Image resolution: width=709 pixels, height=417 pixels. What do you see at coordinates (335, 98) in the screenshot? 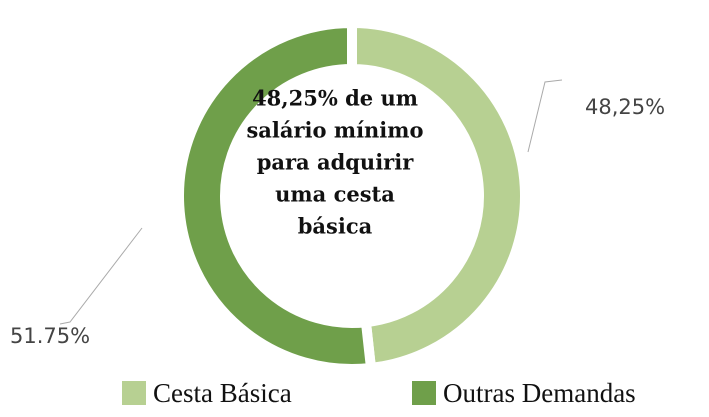
I see `center-text: 48,25% de um` at bounding box center [335, 98].